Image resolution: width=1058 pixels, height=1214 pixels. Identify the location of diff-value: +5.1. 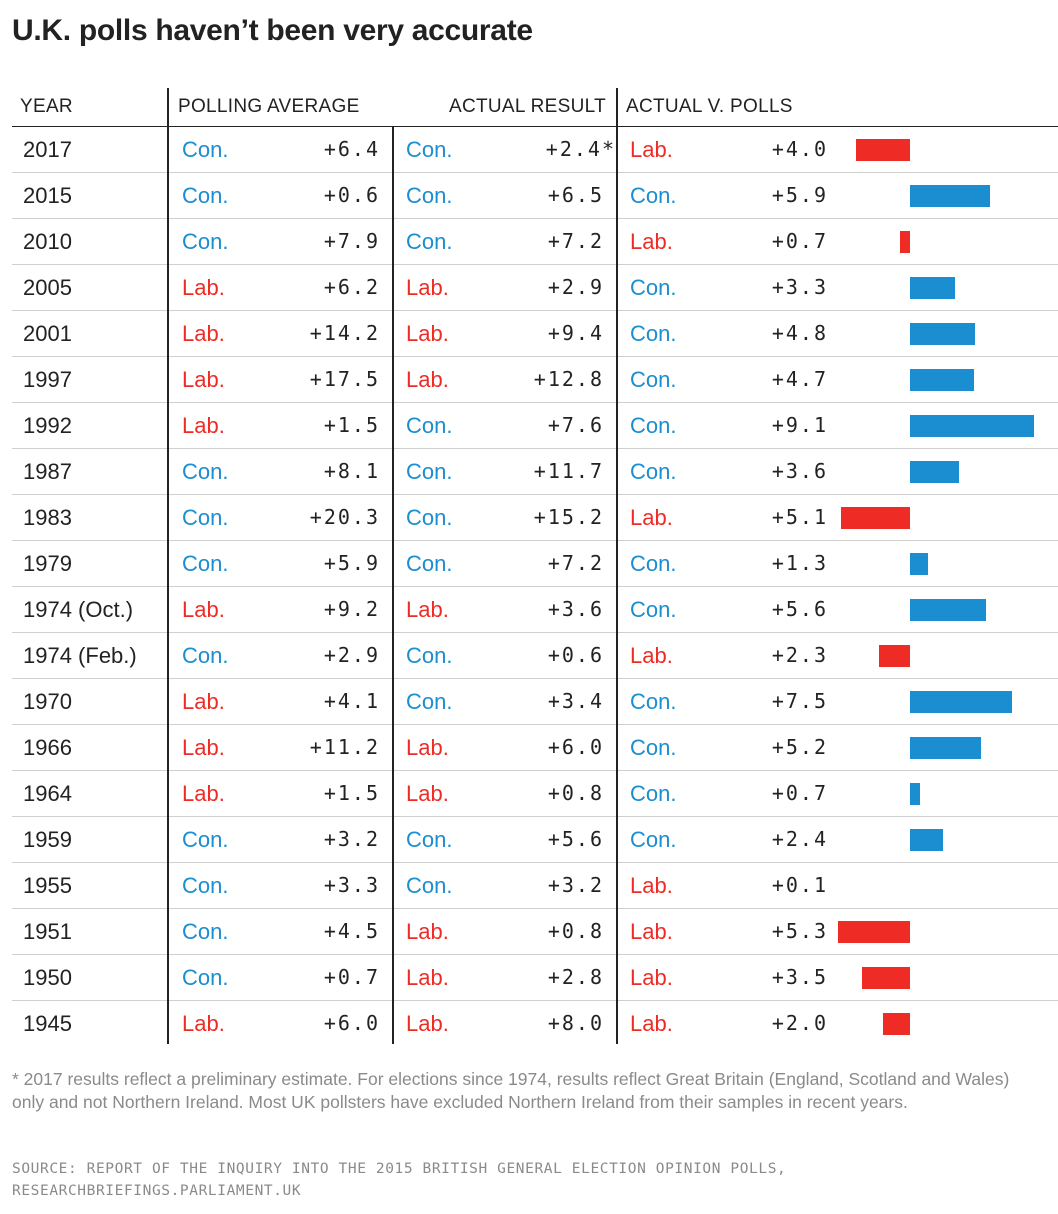
(799, 517).